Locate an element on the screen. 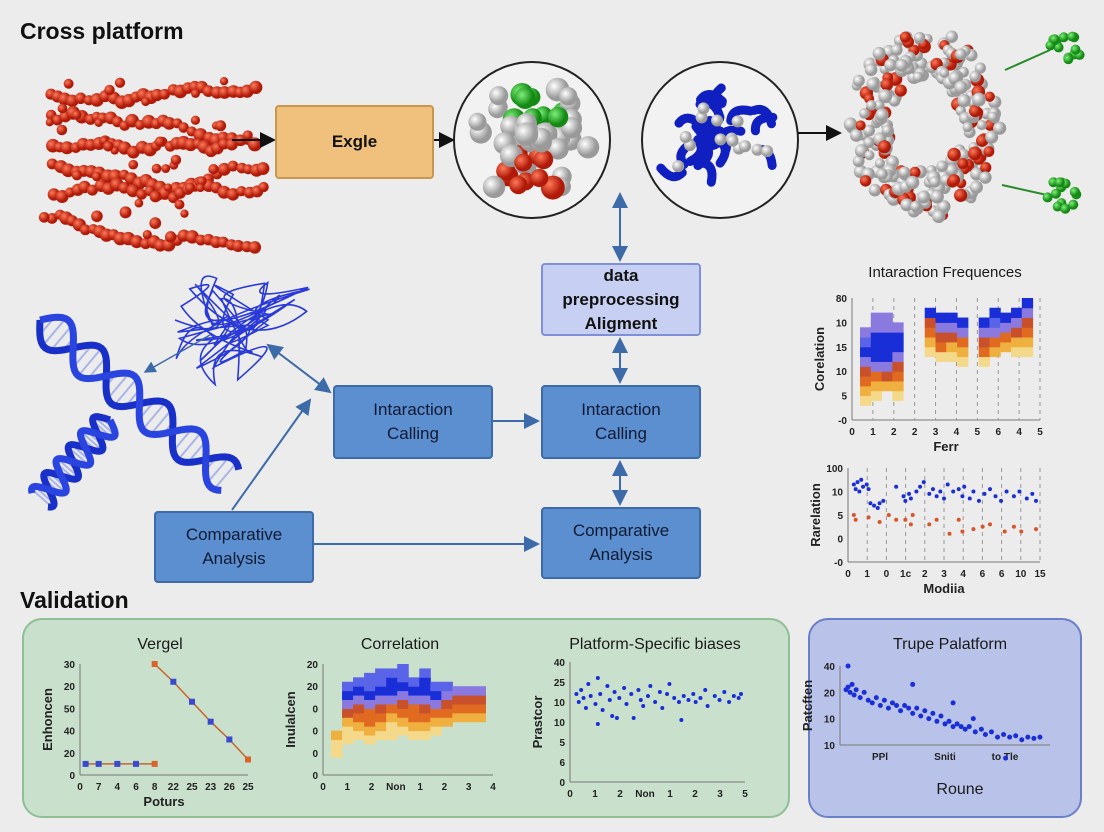  y-tick-label: 20 is located at coordinates (70, 687).